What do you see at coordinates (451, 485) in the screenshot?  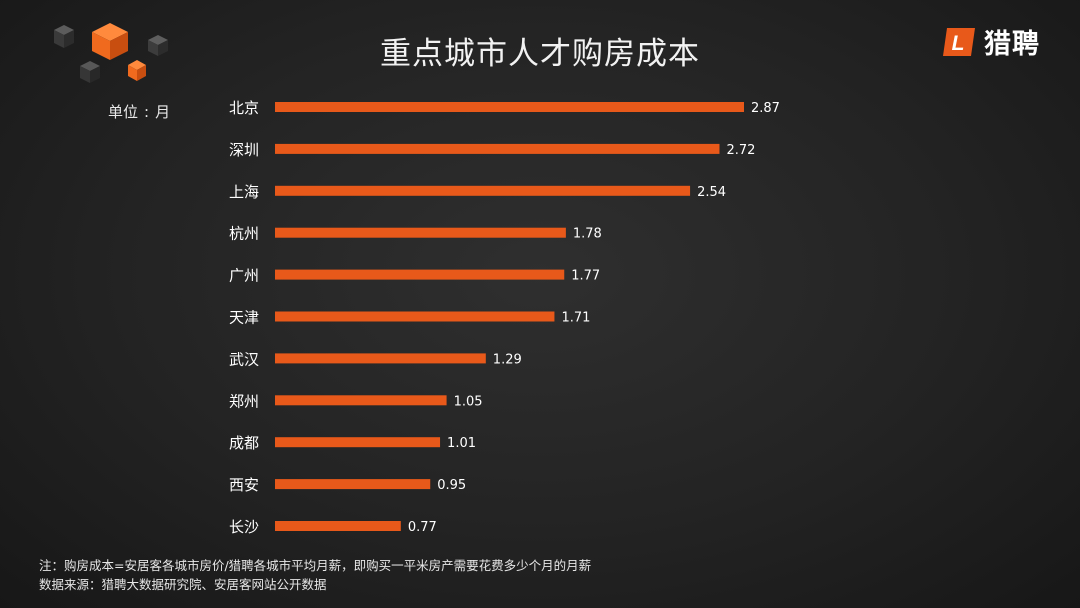 I see `data-label: 0.95` at bounding box center [451, 485].